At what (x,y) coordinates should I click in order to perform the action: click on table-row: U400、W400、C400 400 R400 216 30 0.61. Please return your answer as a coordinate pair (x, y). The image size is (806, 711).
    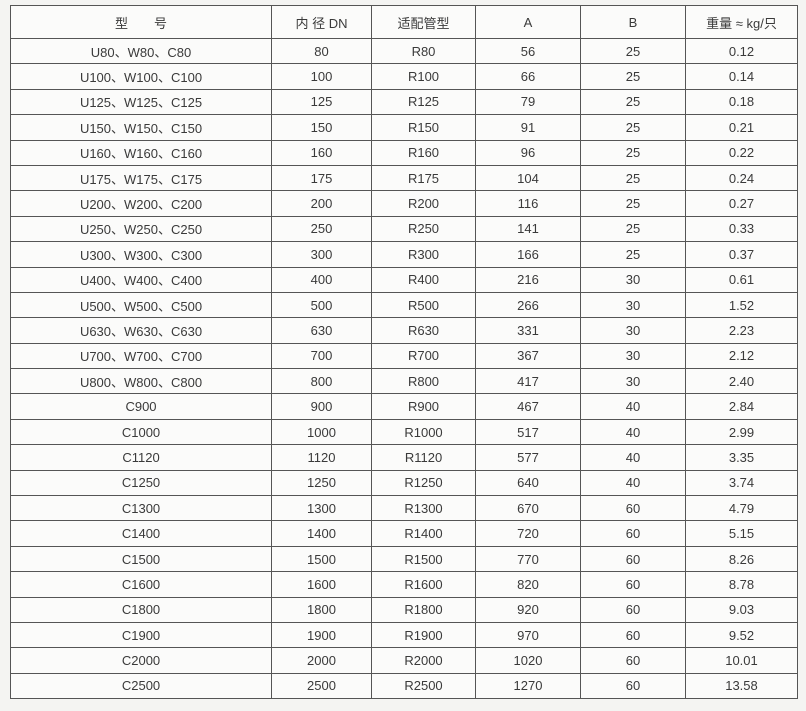
    Looking at the image, I should click on (404, 279).